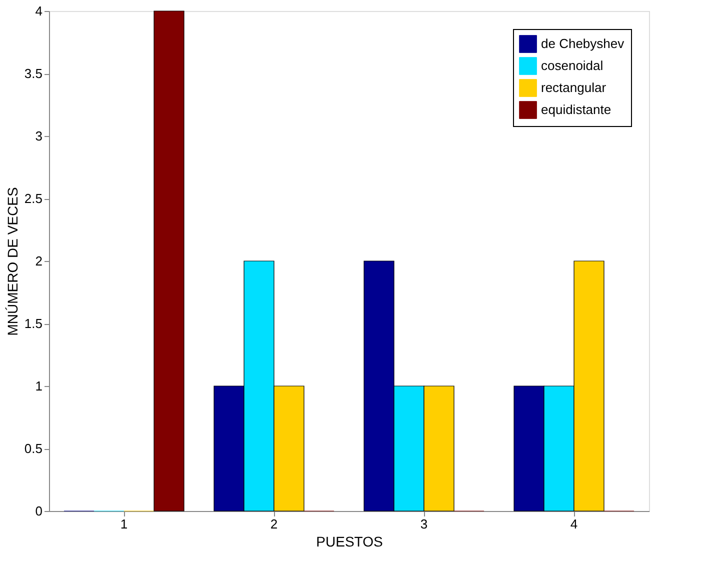 This screenshot has width=712, height=574. Describe the element at coordinates (274, 524) in the screenshot. I see `x-tick-label: 2` at that location.